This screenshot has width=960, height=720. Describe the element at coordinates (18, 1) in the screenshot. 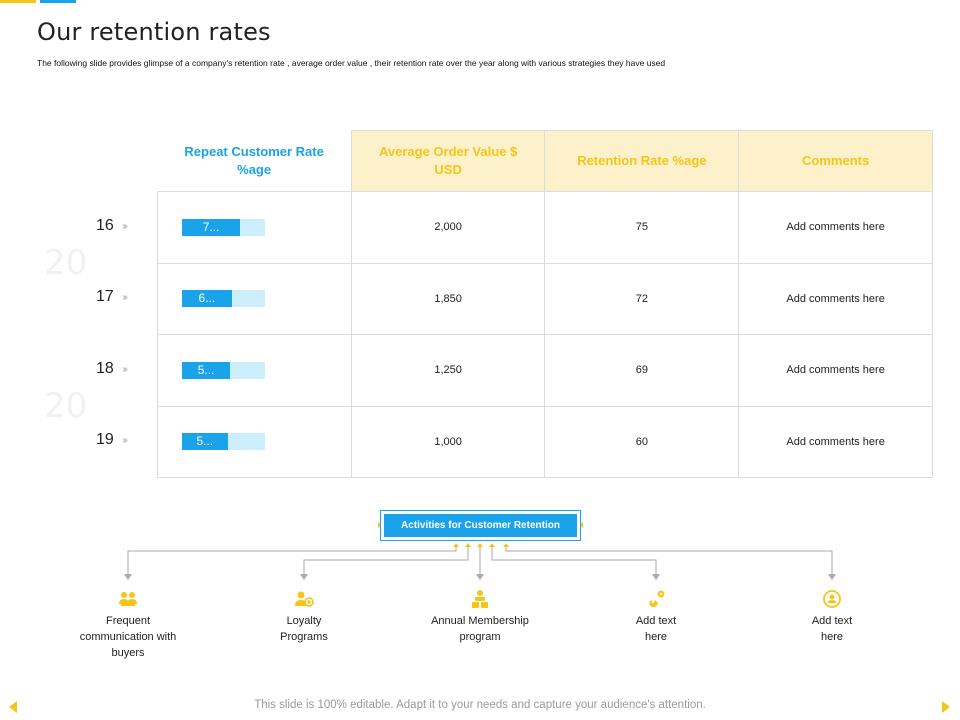

I see `accent-bar-yellow` at that location.